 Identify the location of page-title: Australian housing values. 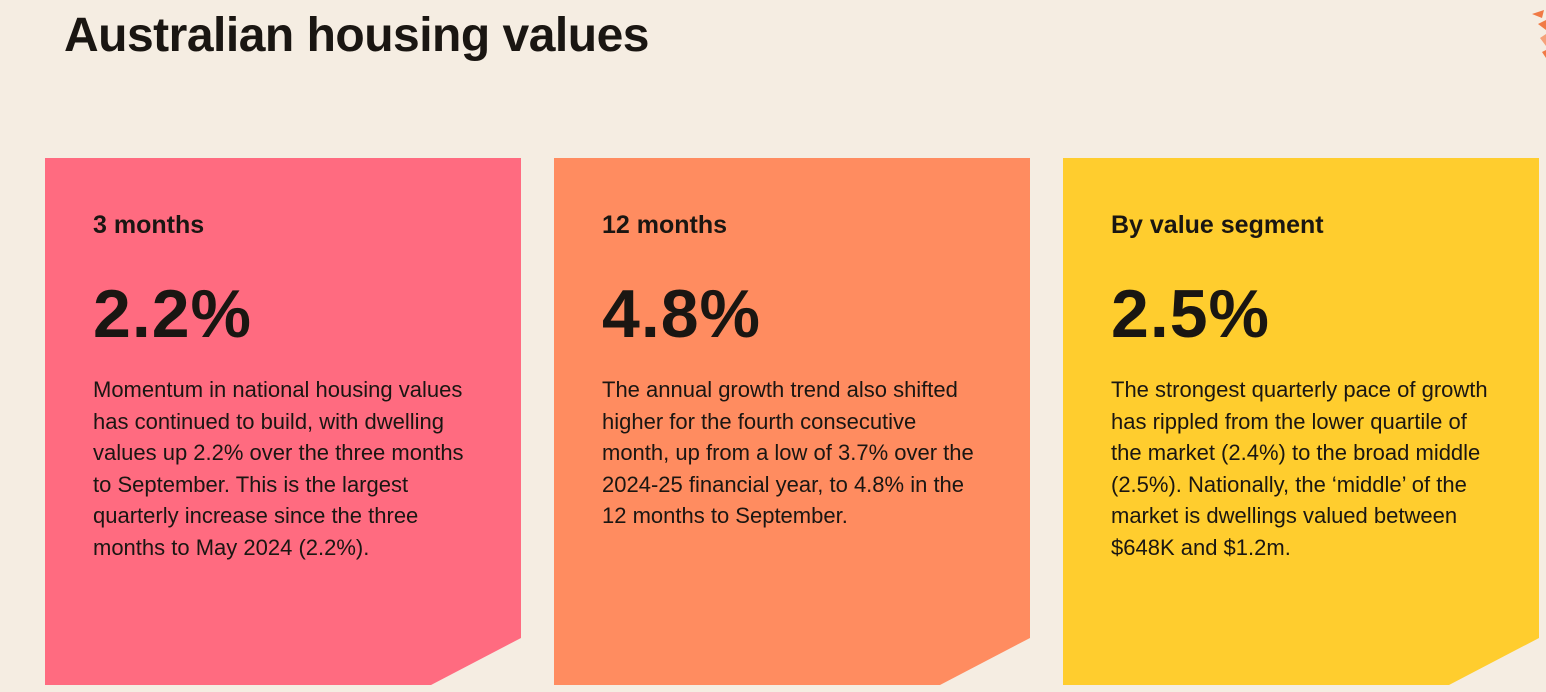
(356, 35).